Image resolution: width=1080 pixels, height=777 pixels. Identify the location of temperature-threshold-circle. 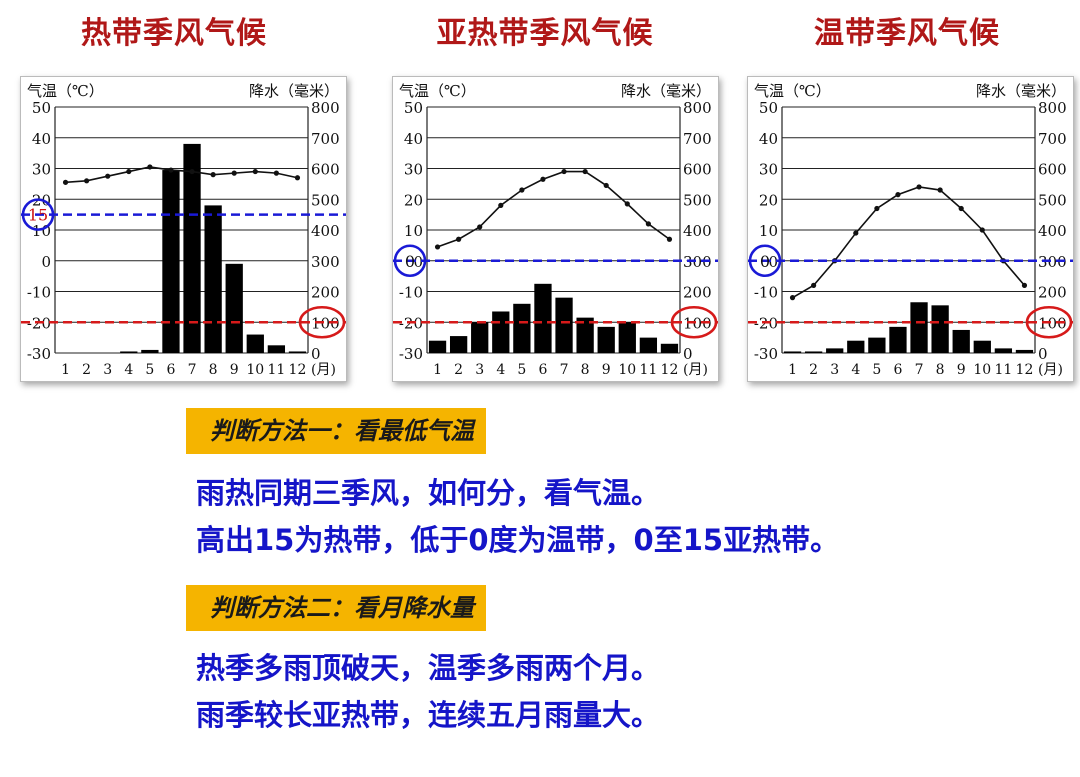
(765, 261).